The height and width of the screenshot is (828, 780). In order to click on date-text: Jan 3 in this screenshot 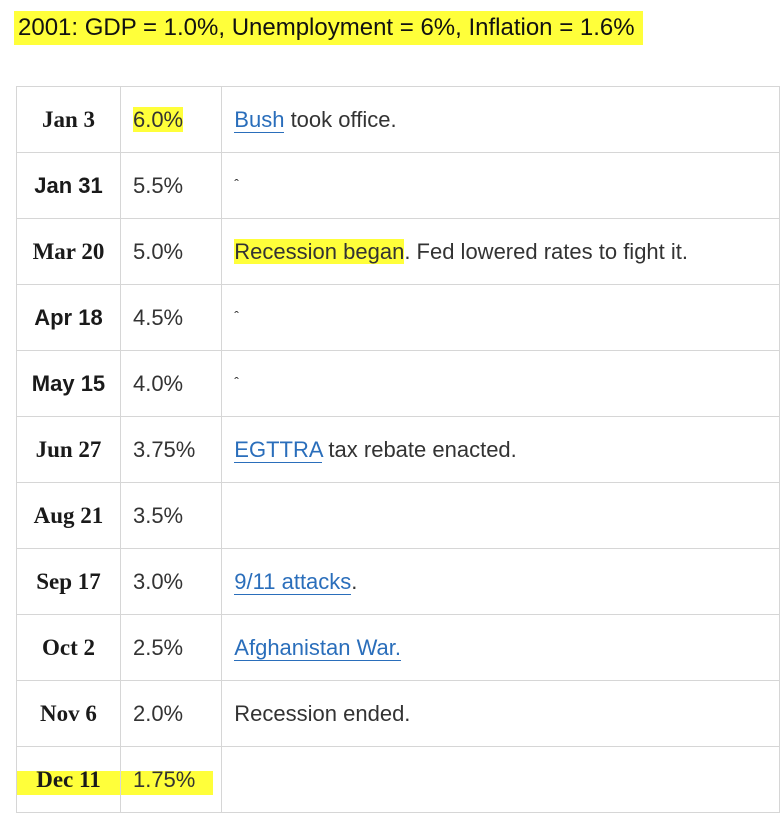, I will do `click(68, 119)`.